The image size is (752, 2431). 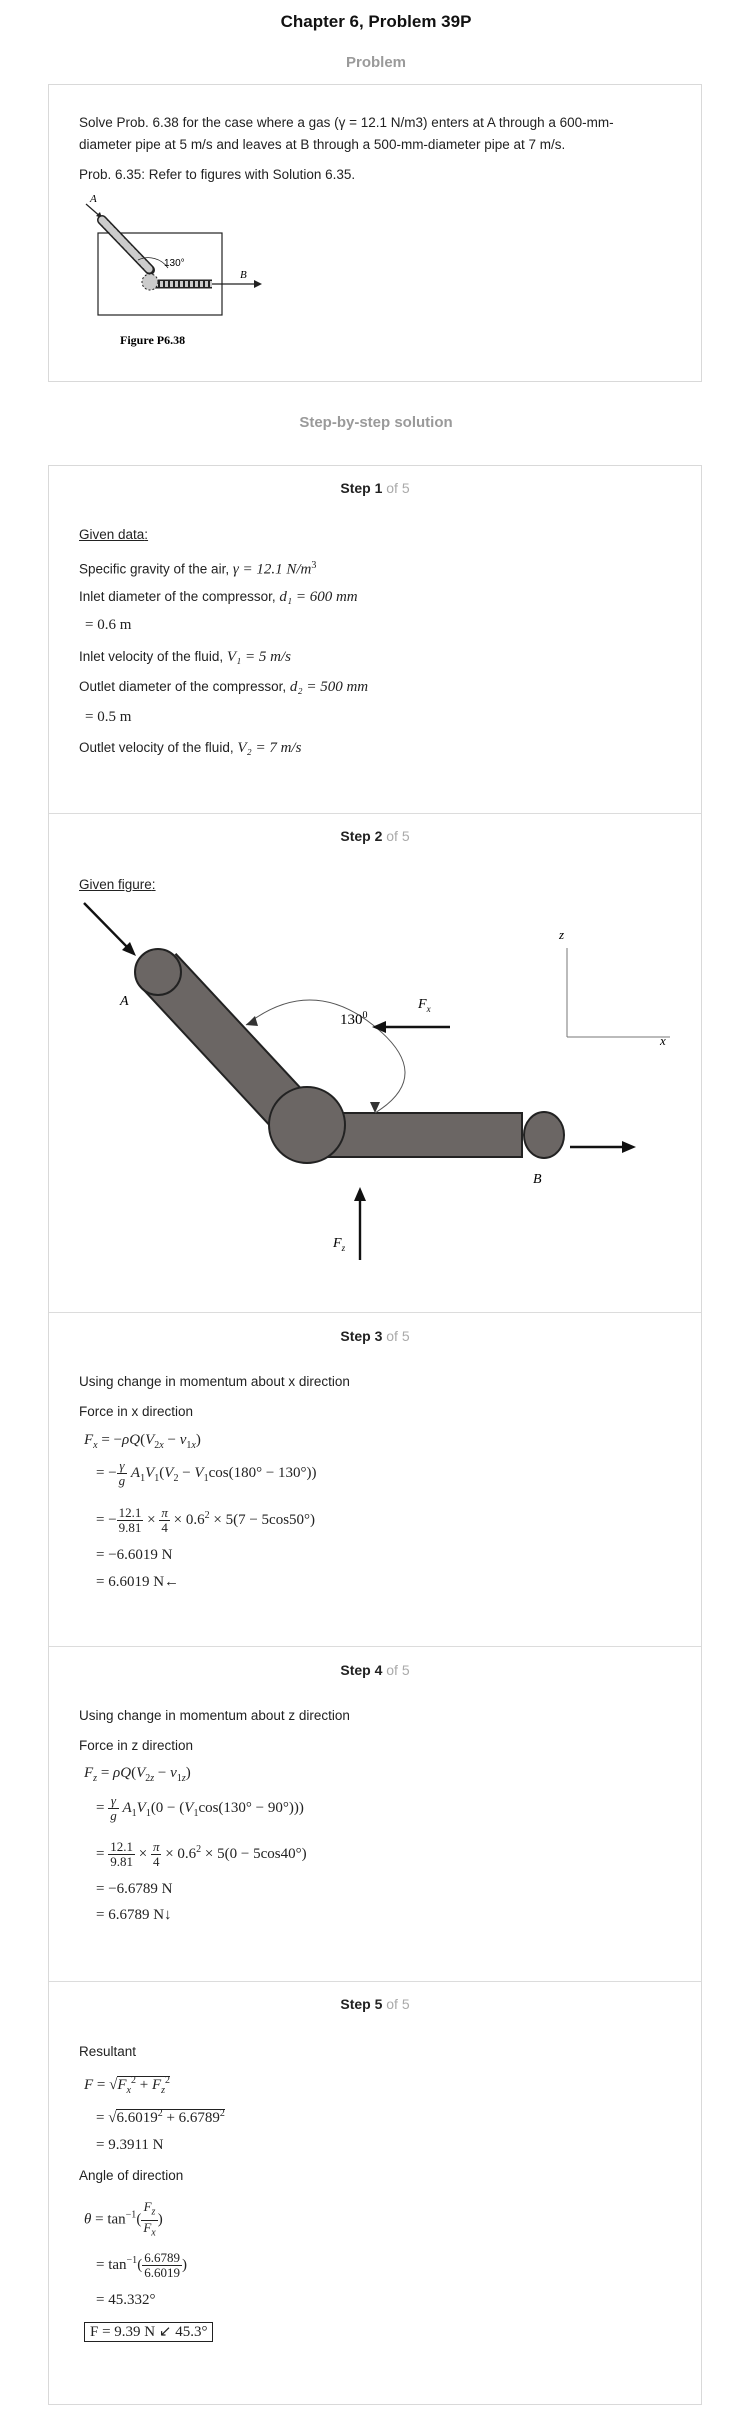 What do you see at coordinates (136, 1745) in the screenshot?
I see `step4-line-2: Force in z direction` at bounding box center [136, 1745].